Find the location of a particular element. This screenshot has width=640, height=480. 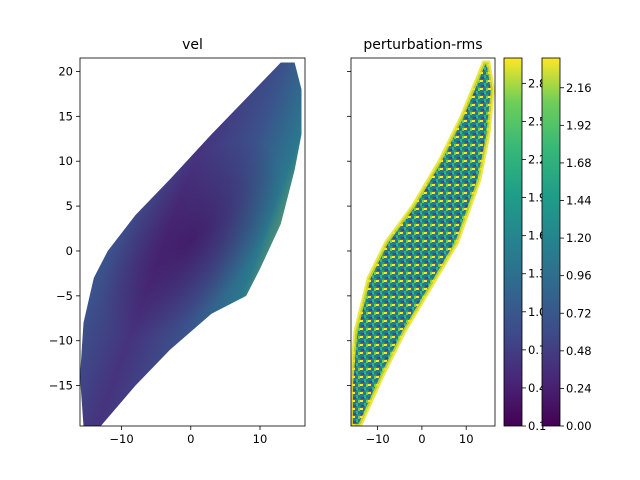

rms-xtick-label: 0 is located at coordinates (421, 439).